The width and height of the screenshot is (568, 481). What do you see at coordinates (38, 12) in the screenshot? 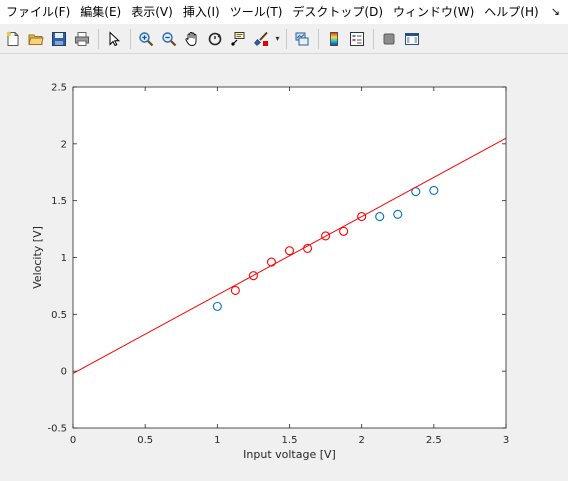
I see `menu-file: ファイル(F)` at bounding box center [38, 12].